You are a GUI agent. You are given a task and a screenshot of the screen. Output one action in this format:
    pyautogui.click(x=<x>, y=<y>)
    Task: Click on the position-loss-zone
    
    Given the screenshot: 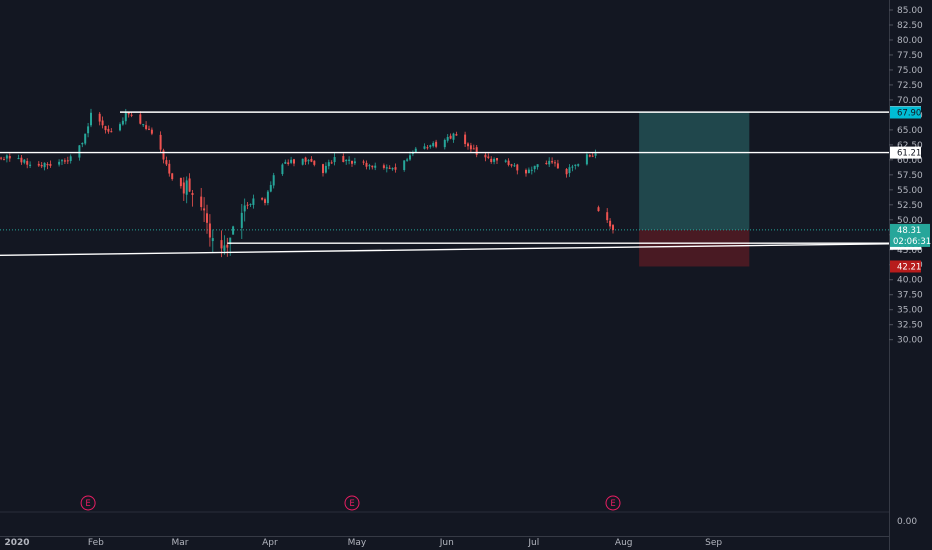 What is the action you would take?
    pyautogui.click(x=694, y=248)
    